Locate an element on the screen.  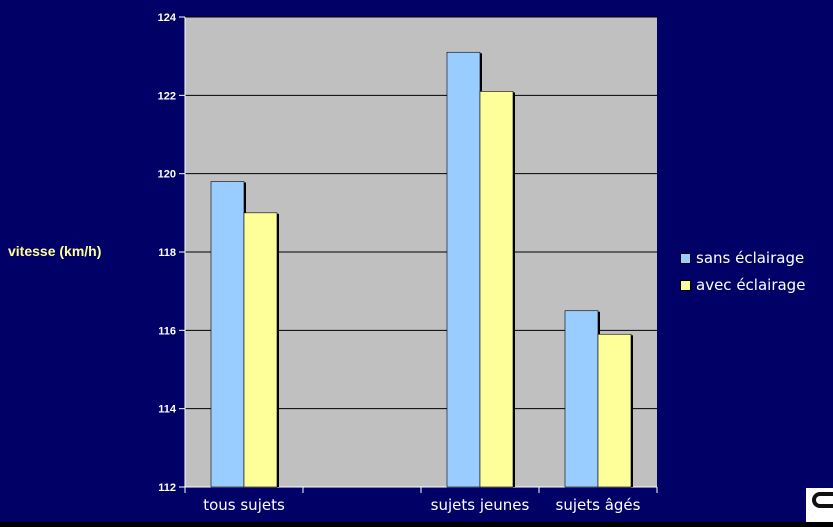
y-tick-label: 116 is located at coordinates (167, 331).